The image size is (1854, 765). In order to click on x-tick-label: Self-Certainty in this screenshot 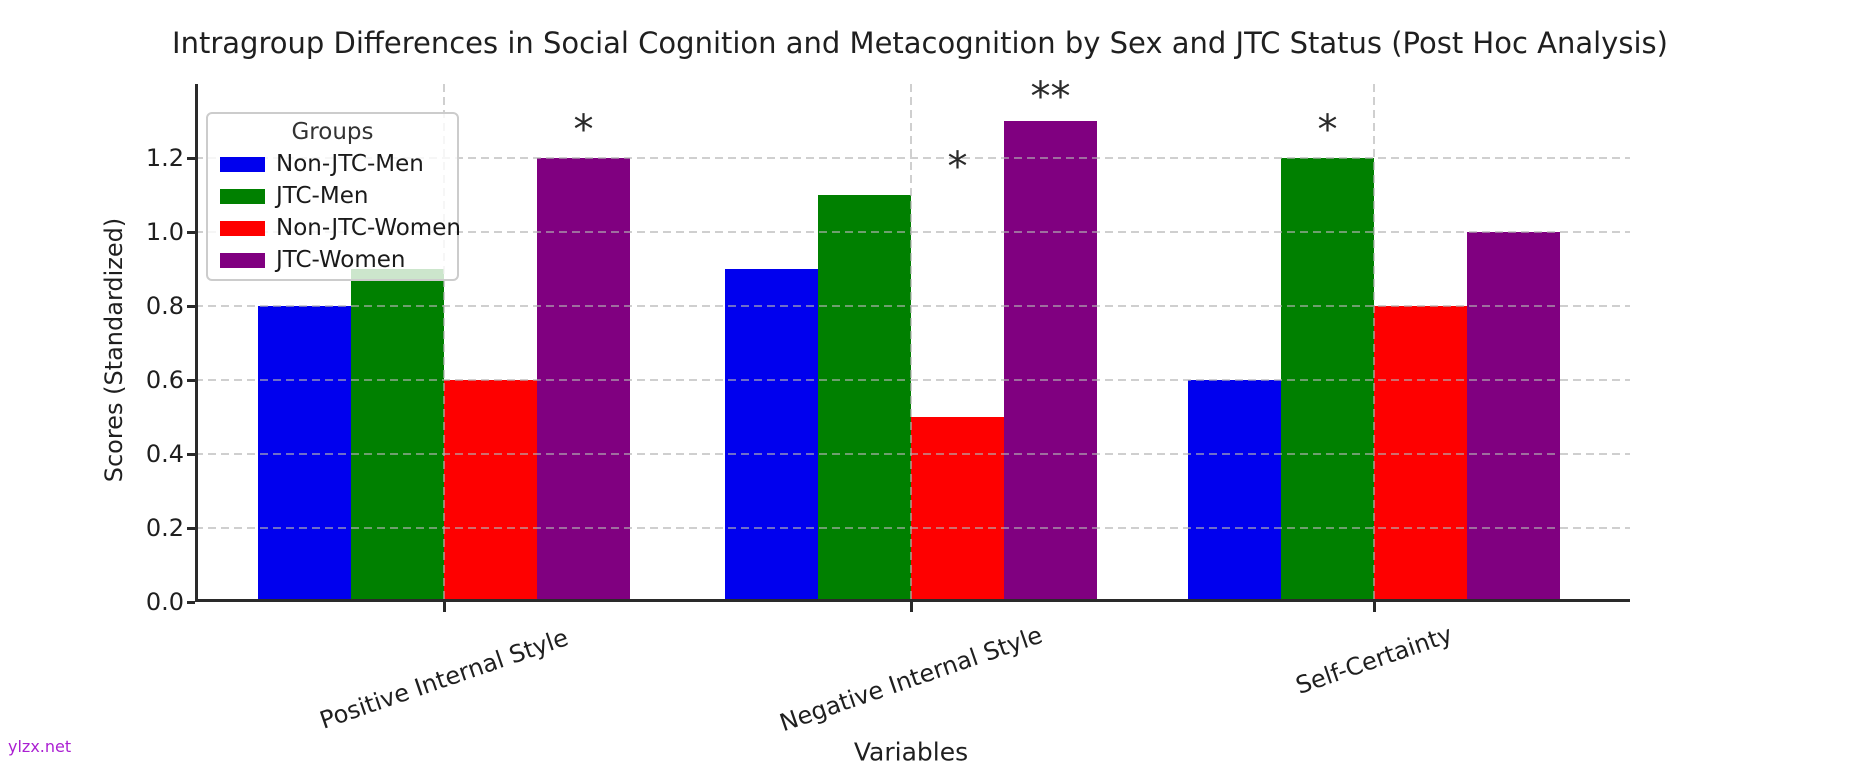, I will do `click(1374, 659)`.